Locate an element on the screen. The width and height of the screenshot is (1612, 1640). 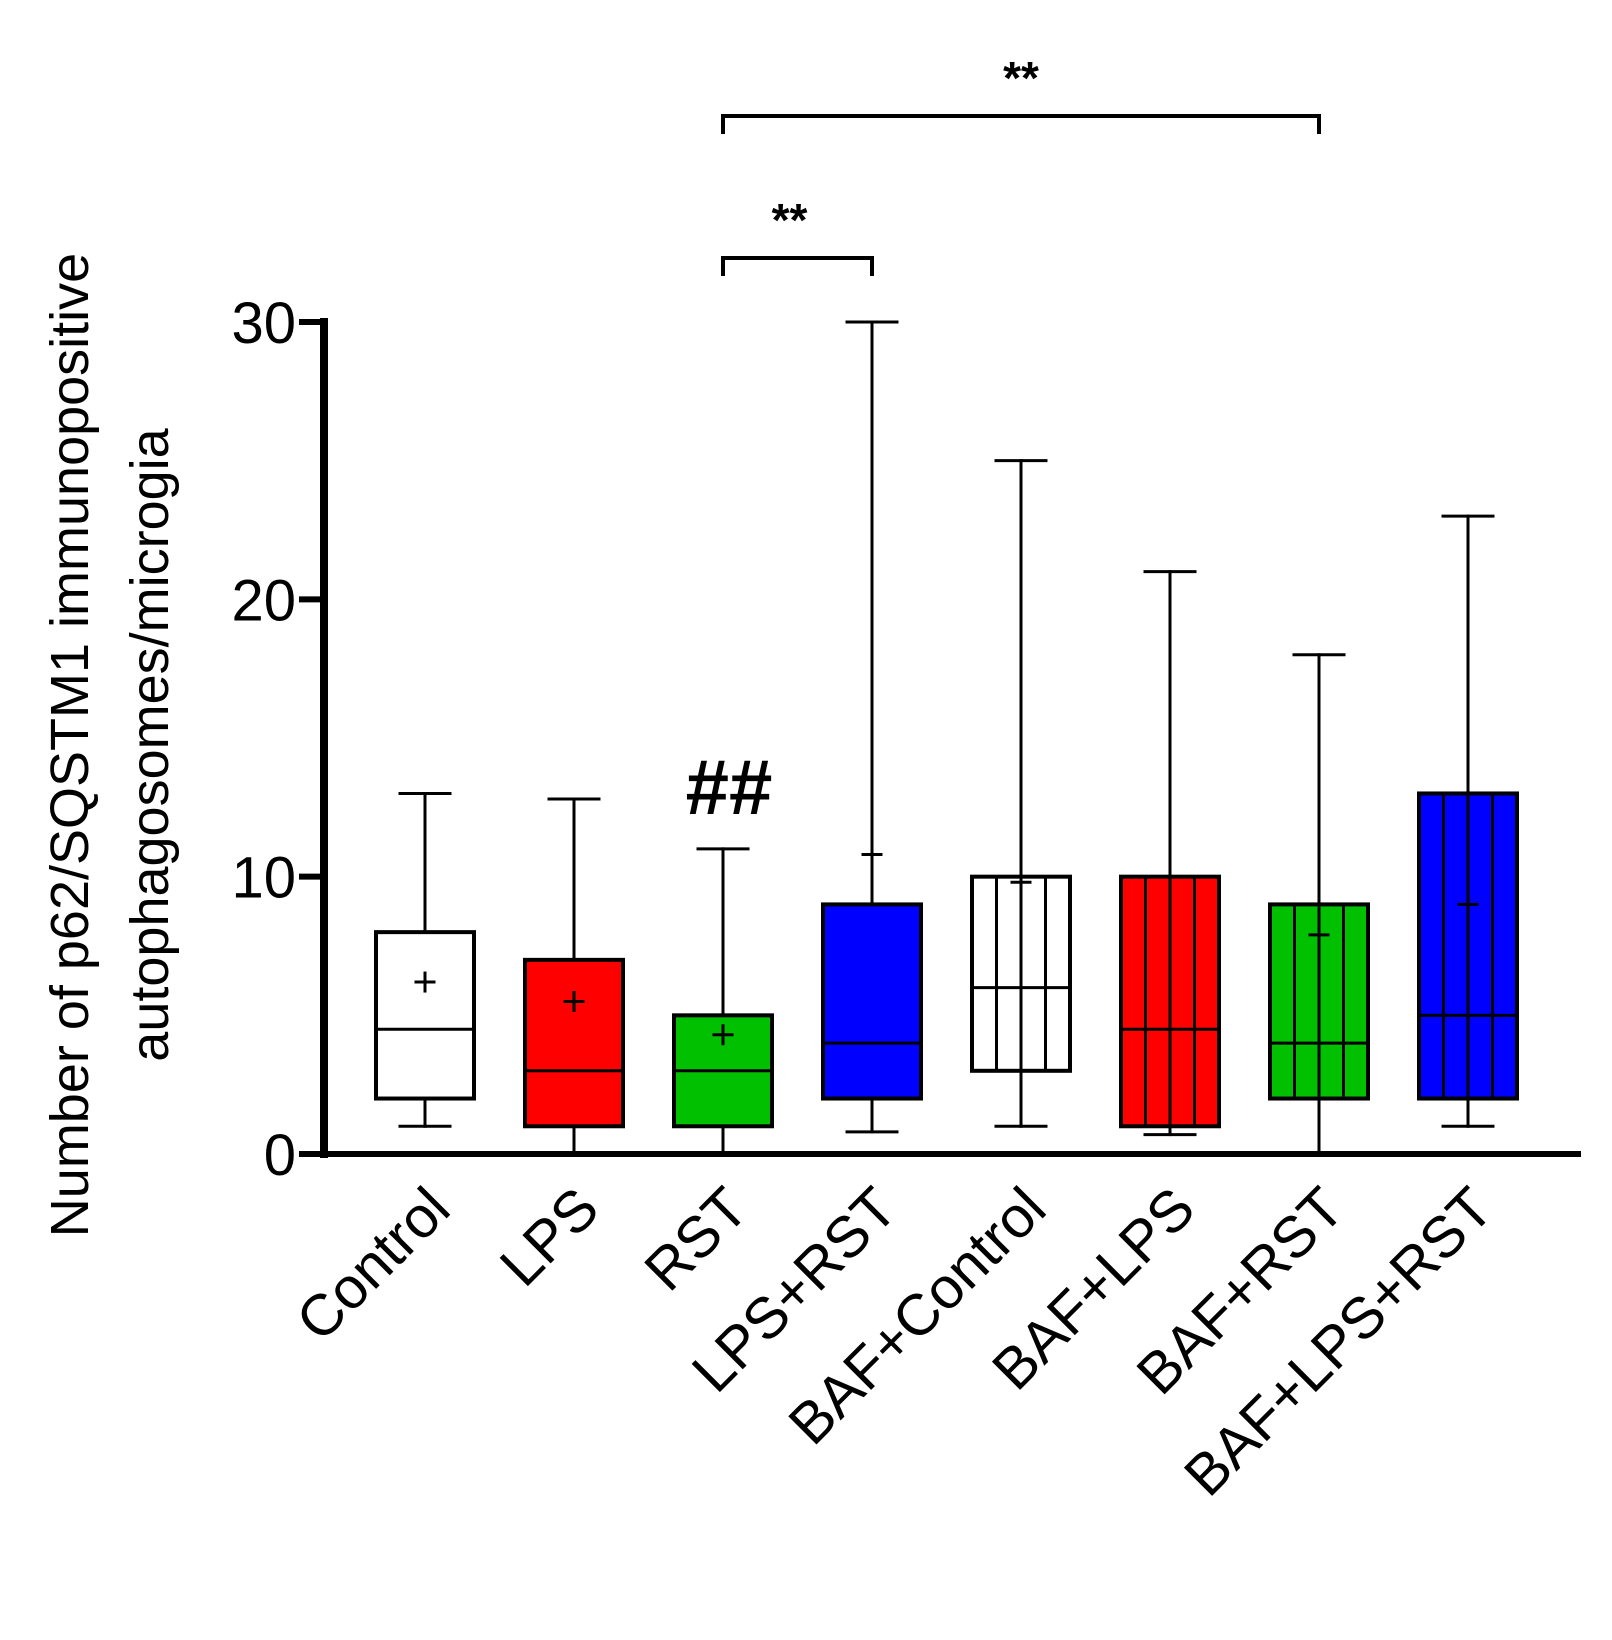
y-axis-label-line2: autophagosomes/microgia is located at coordinates (150, 744).